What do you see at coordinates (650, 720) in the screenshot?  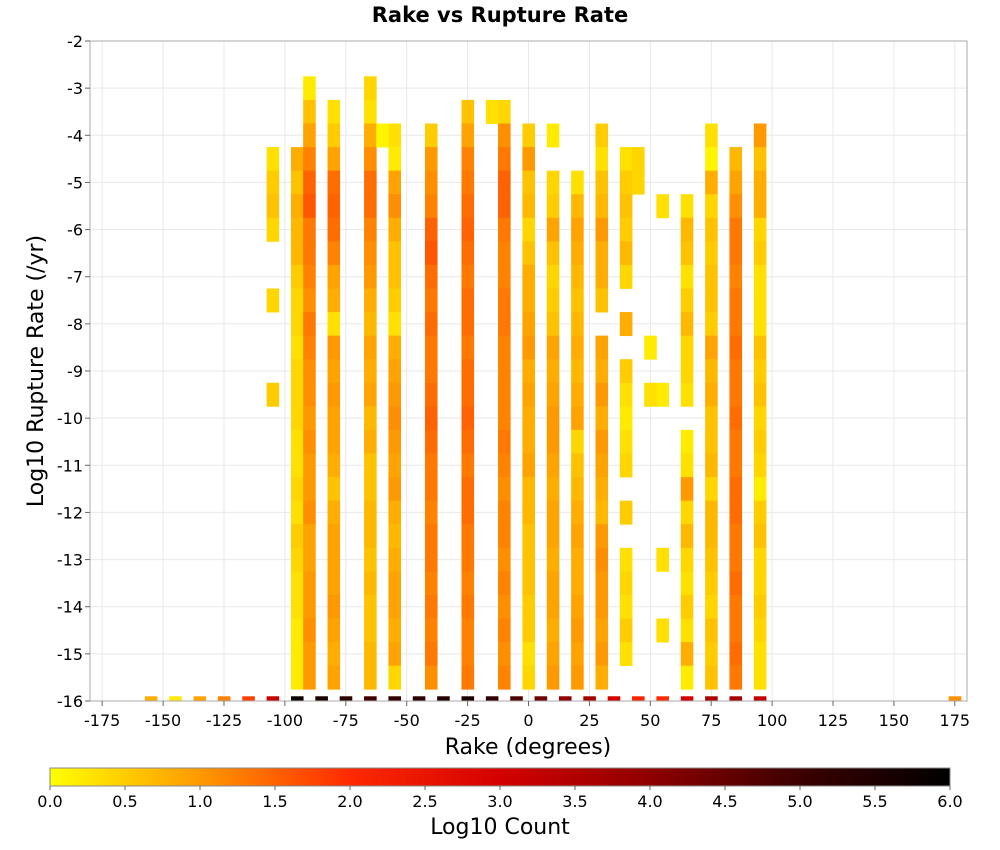 I see `x-tick-label: 50` at bounding box center [650, 720].